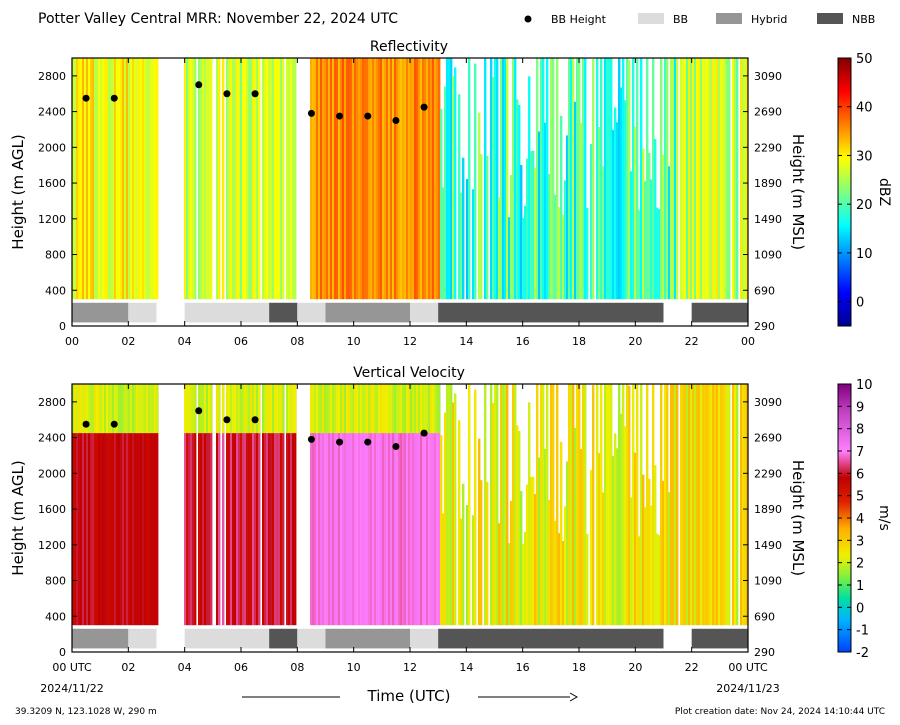 The image size is (900, 725). Describe the element at coordinates (311, 312) in the screenshot. I see `bb-type-segment-bb` at that location.